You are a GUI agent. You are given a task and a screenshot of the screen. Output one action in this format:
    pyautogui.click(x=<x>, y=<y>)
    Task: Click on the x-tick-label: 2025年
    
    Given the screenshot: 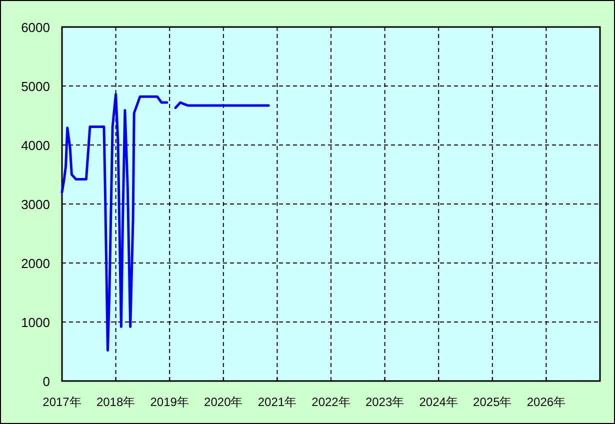 What is the action you would take?
    pyautogui.click(x=492, y=402)
    